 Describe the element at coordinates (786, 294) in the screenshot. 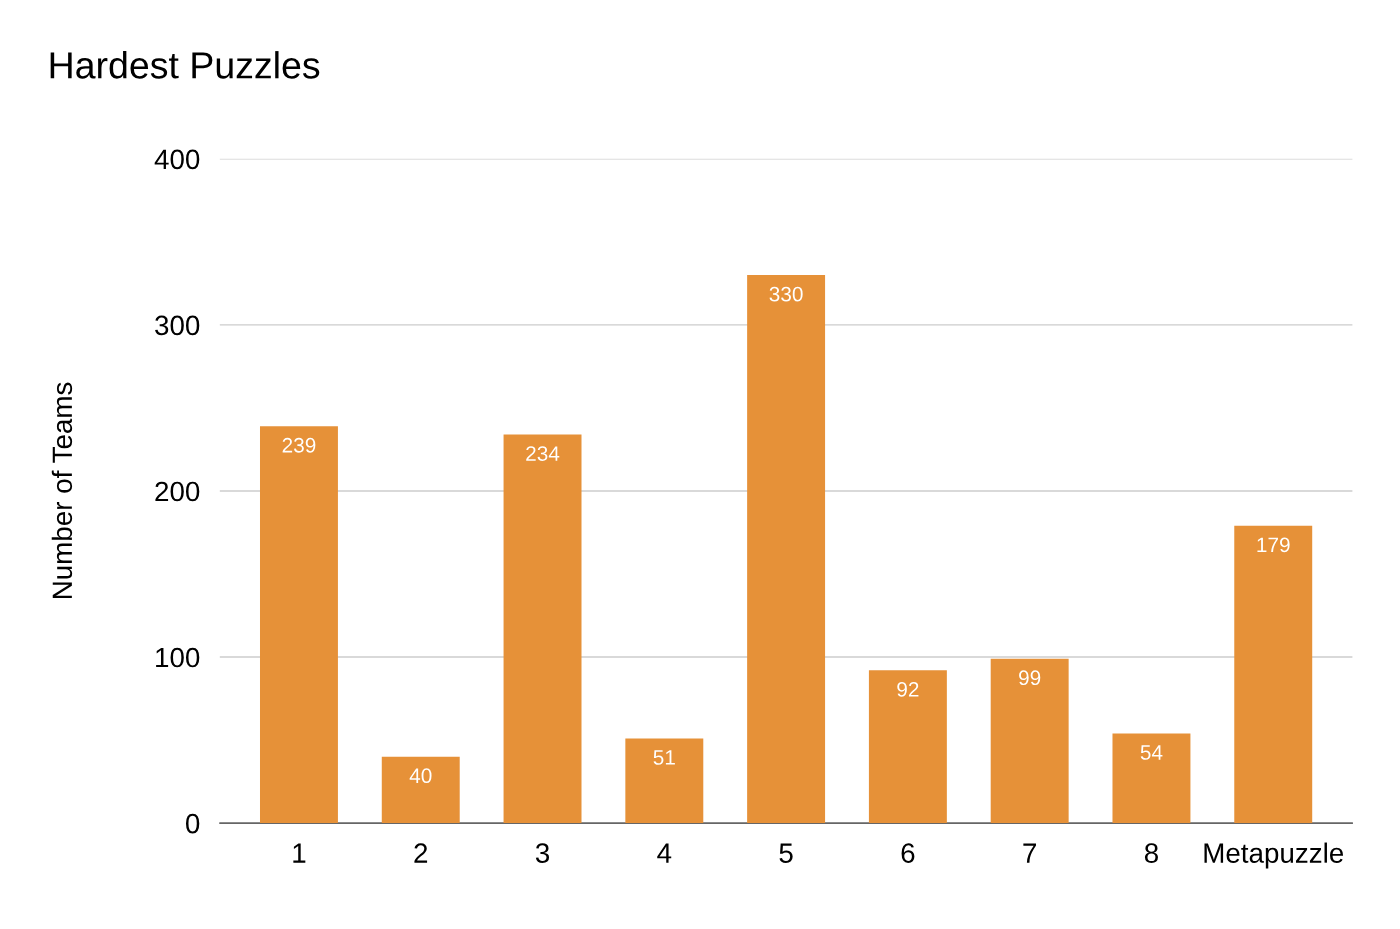

I see `data-label: 330` at that location.